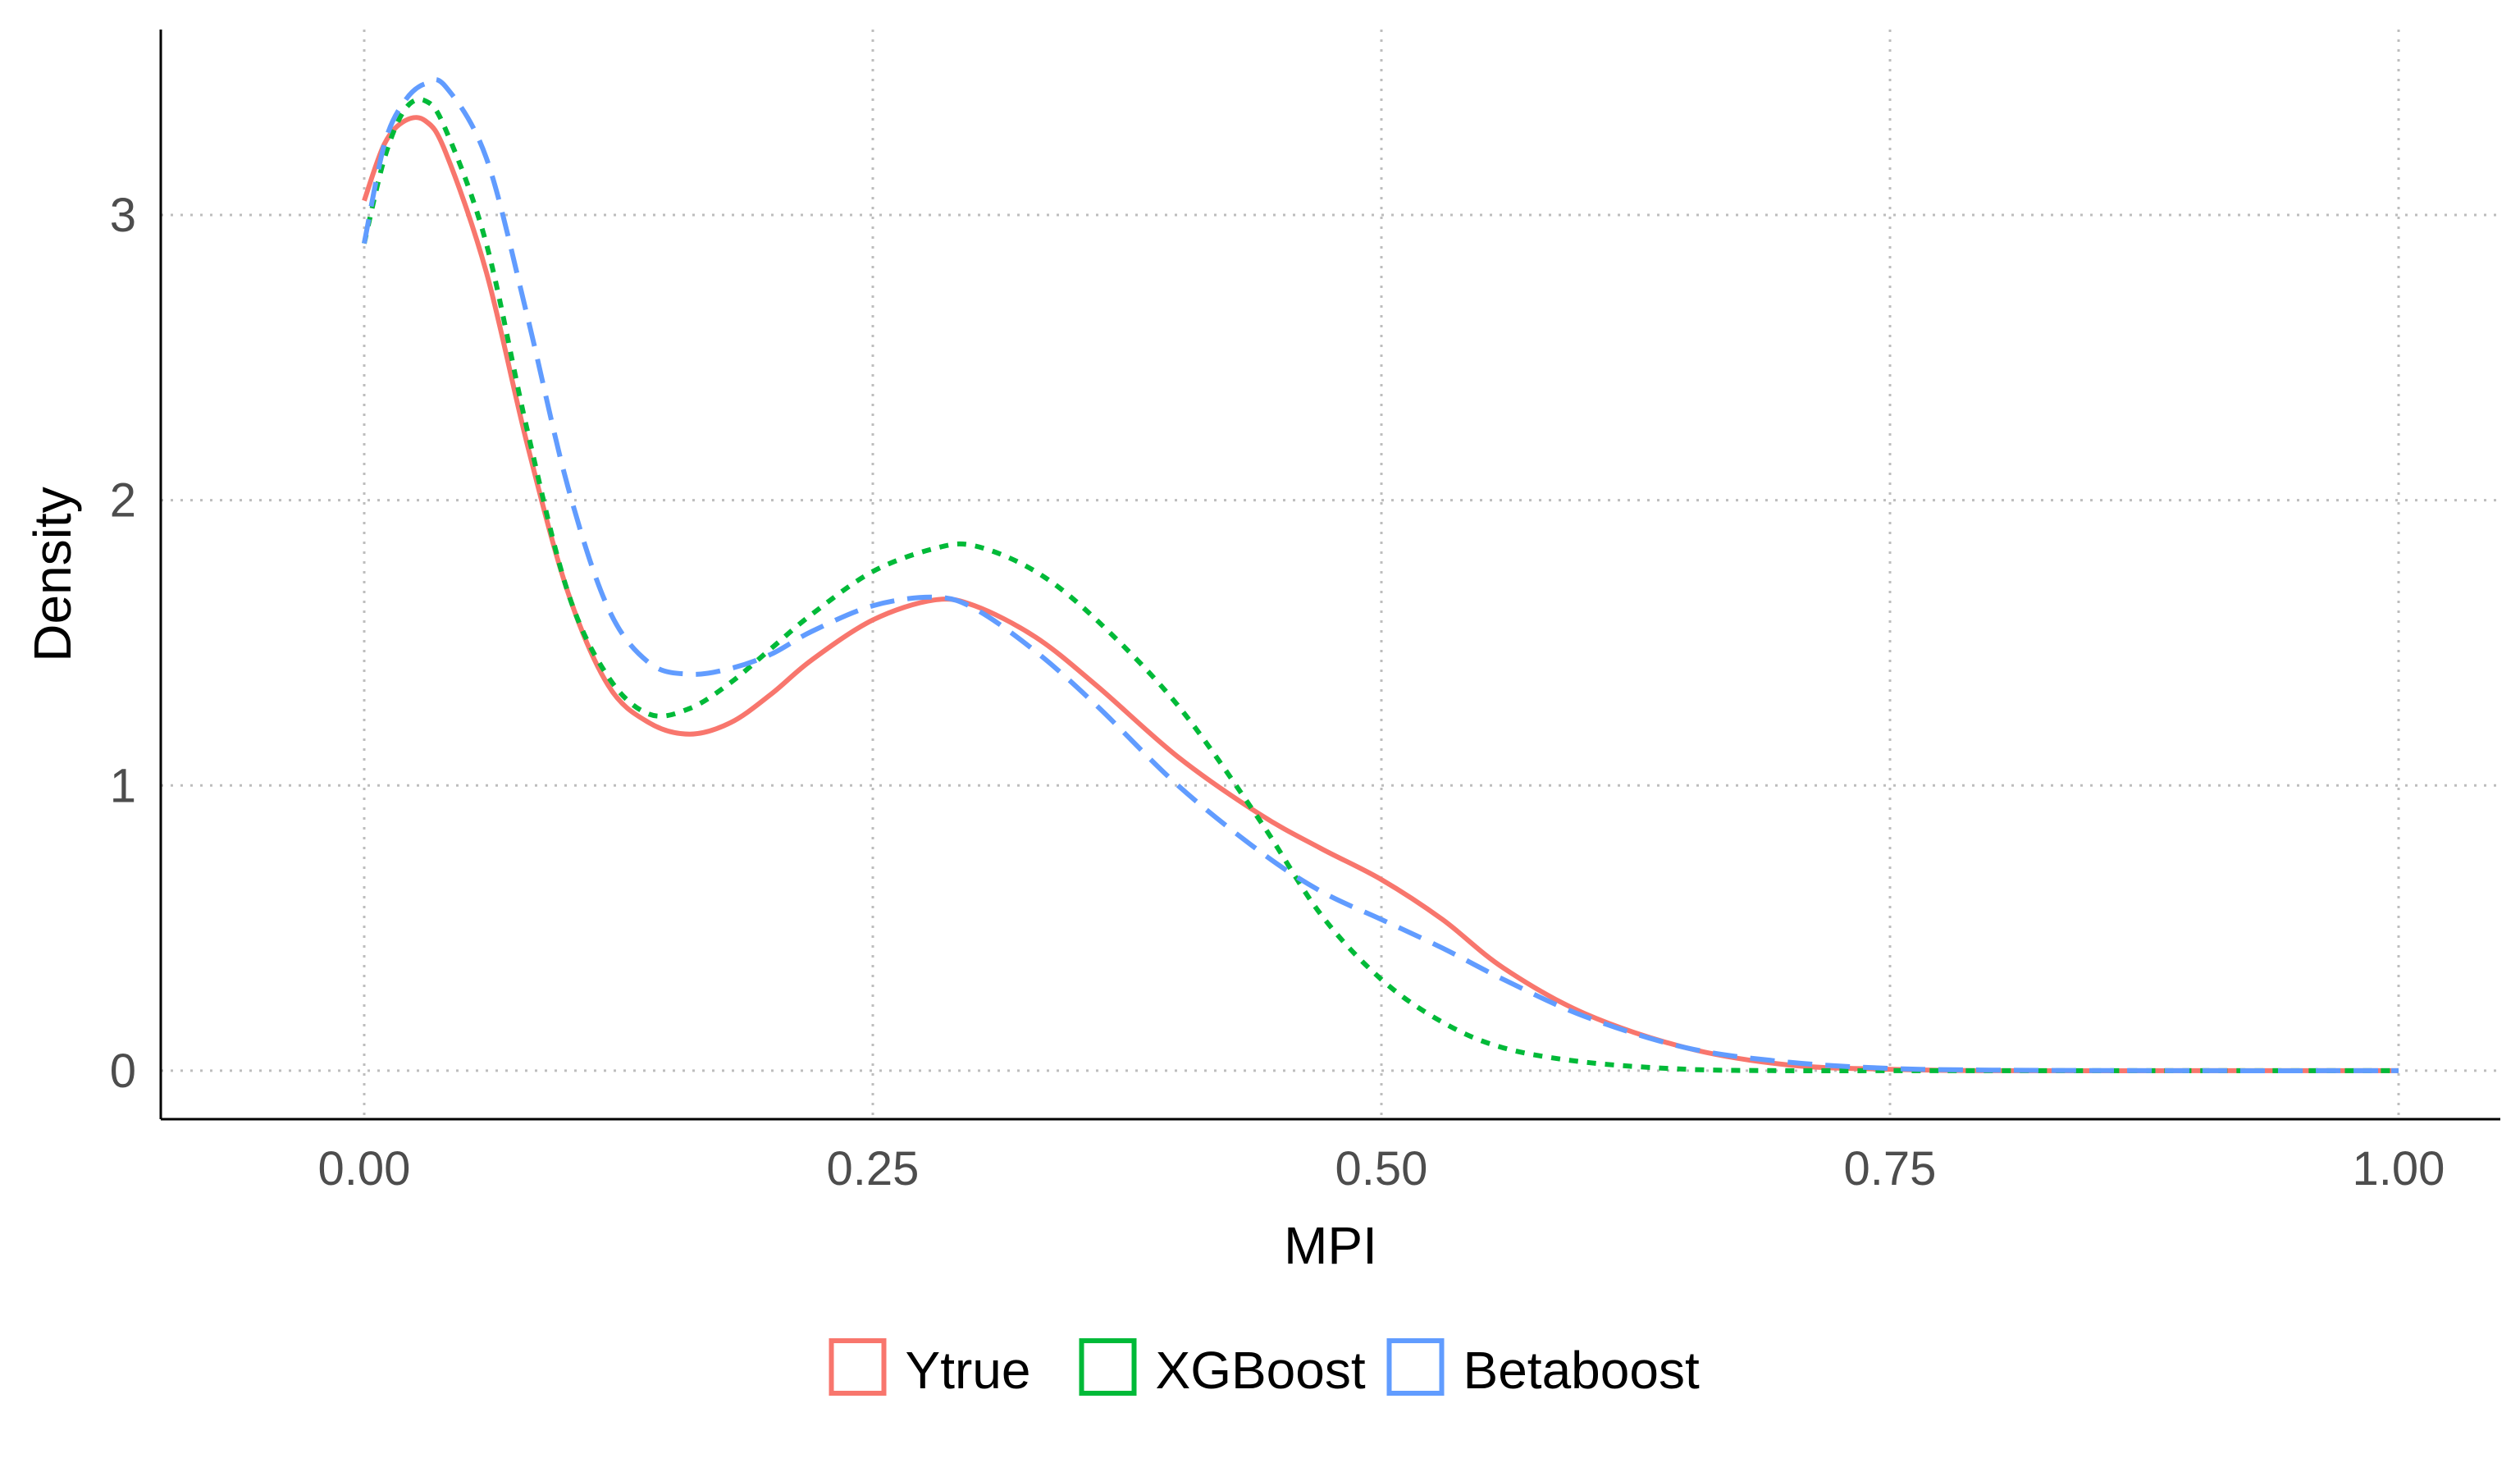  Describe the element at coordinates (1382, 1168) in the screenshot. I see `x-tick-label: 0.50` at that location.